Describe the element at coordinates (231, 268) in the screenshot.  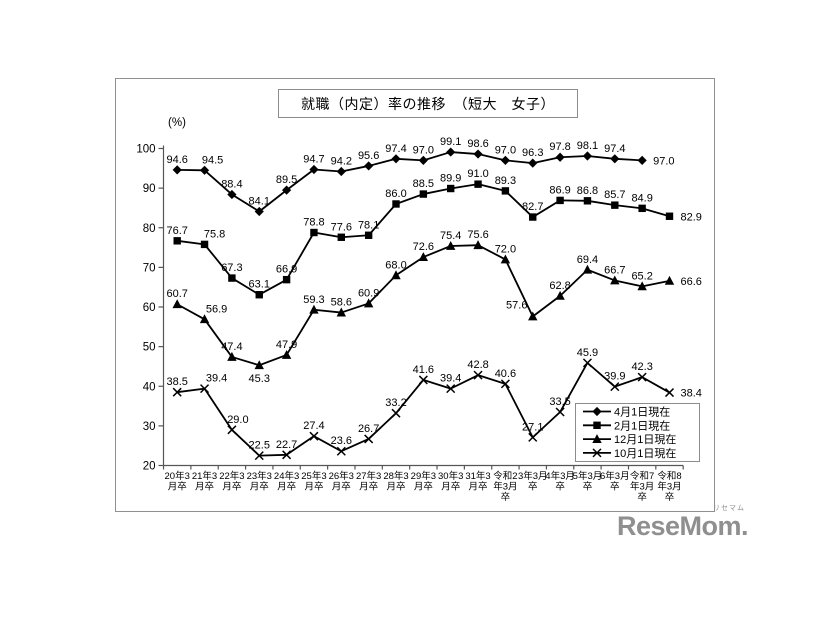
I see `data-point-label: 67.3` at that location.